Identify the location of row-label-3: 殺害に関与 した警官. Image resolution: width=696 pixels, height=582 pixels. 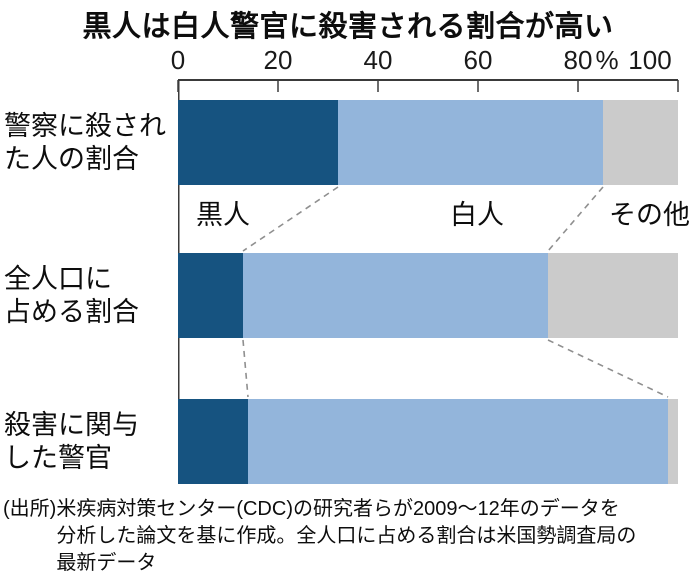
(71, 441).